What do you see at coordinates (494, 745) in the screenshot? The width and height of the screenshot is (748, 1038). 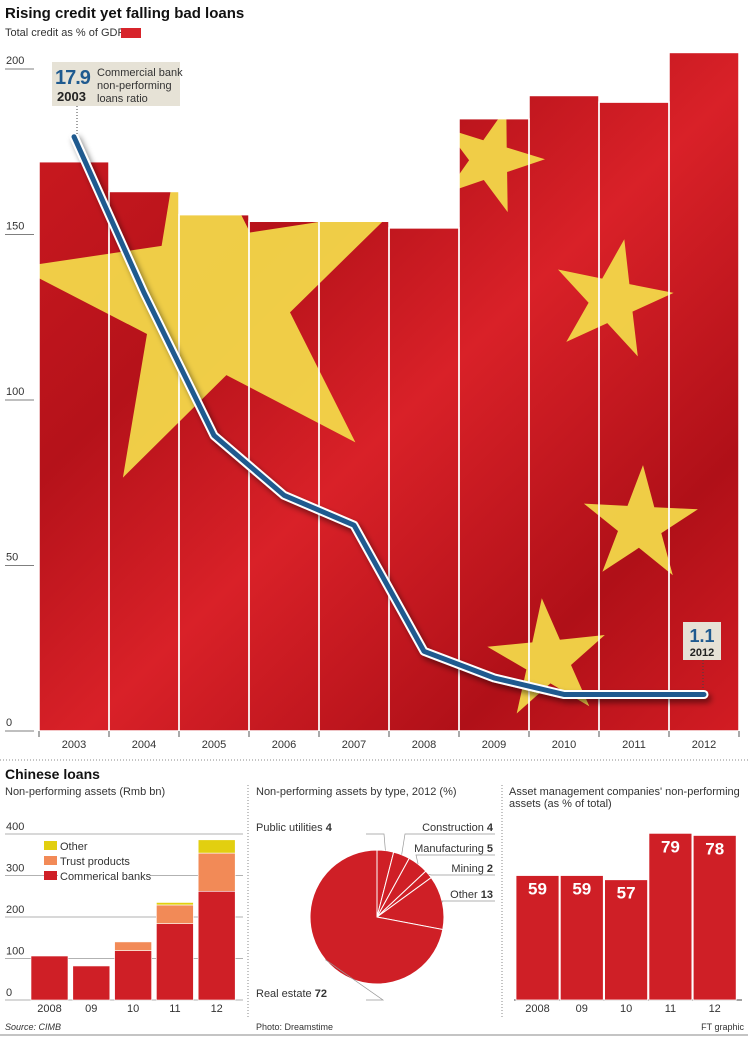 I see `x-tick-label: 2009` at bounding box center [494, 745].